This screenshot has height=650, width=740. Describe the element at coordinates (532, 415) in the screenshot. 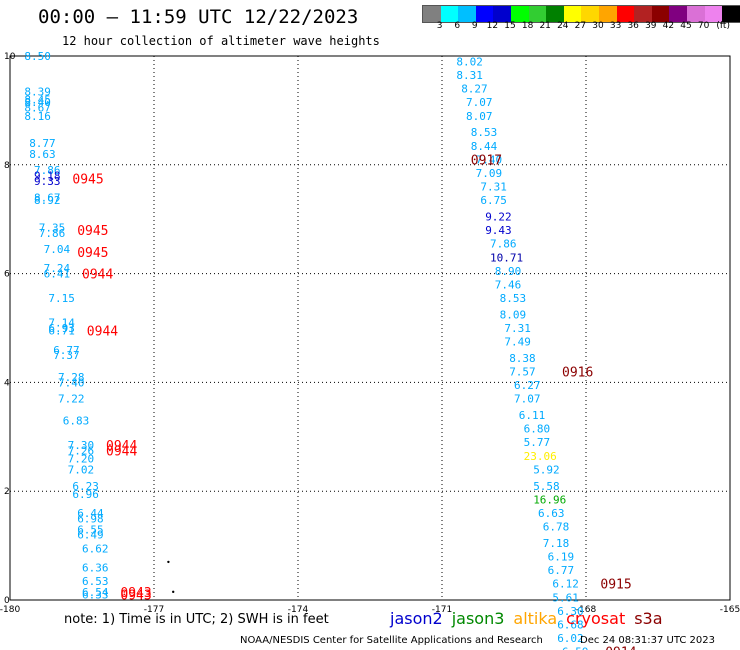

I see `wave-height-label: 6.11` at that location.